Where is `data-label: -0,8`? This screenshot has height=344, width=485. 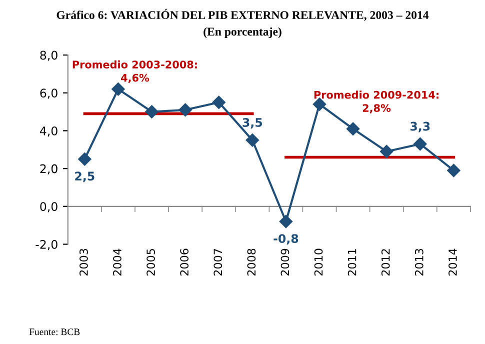
data-label: -0,8 is located at coordinates (286, 239).